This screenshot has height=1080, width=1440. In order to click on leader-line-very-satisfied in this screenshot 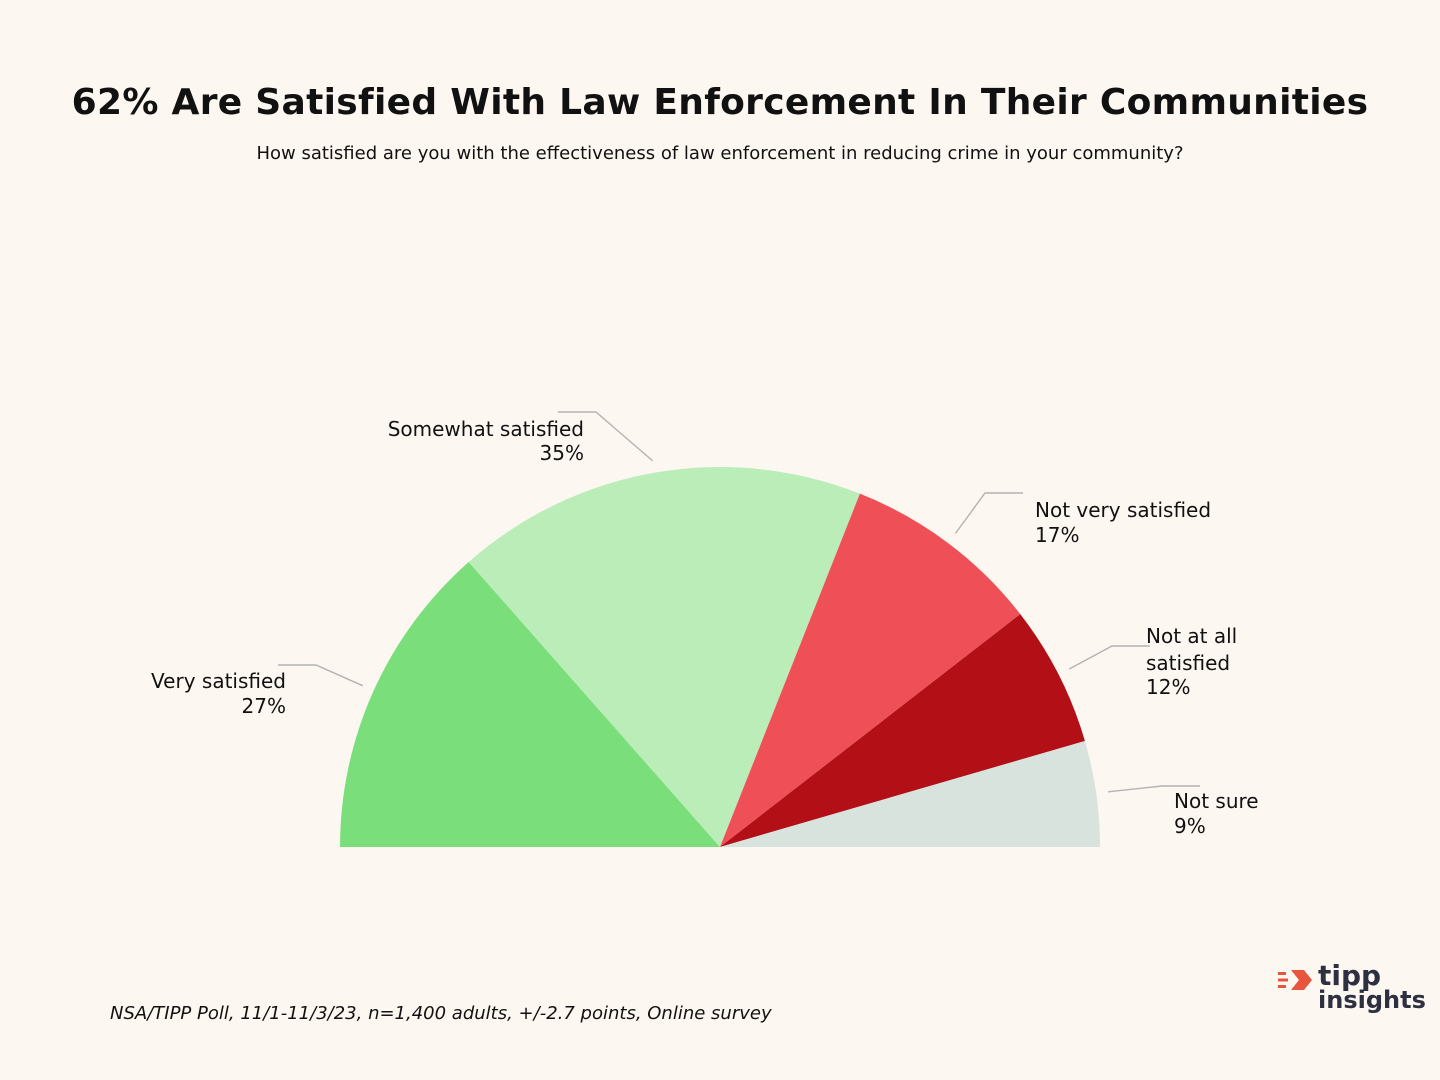, I will do `click(320, 675)`.